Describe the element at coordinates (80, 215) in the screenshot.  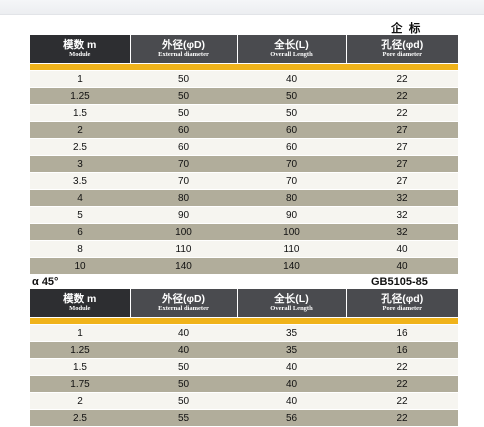
I see `table-cell: 5` at that location.